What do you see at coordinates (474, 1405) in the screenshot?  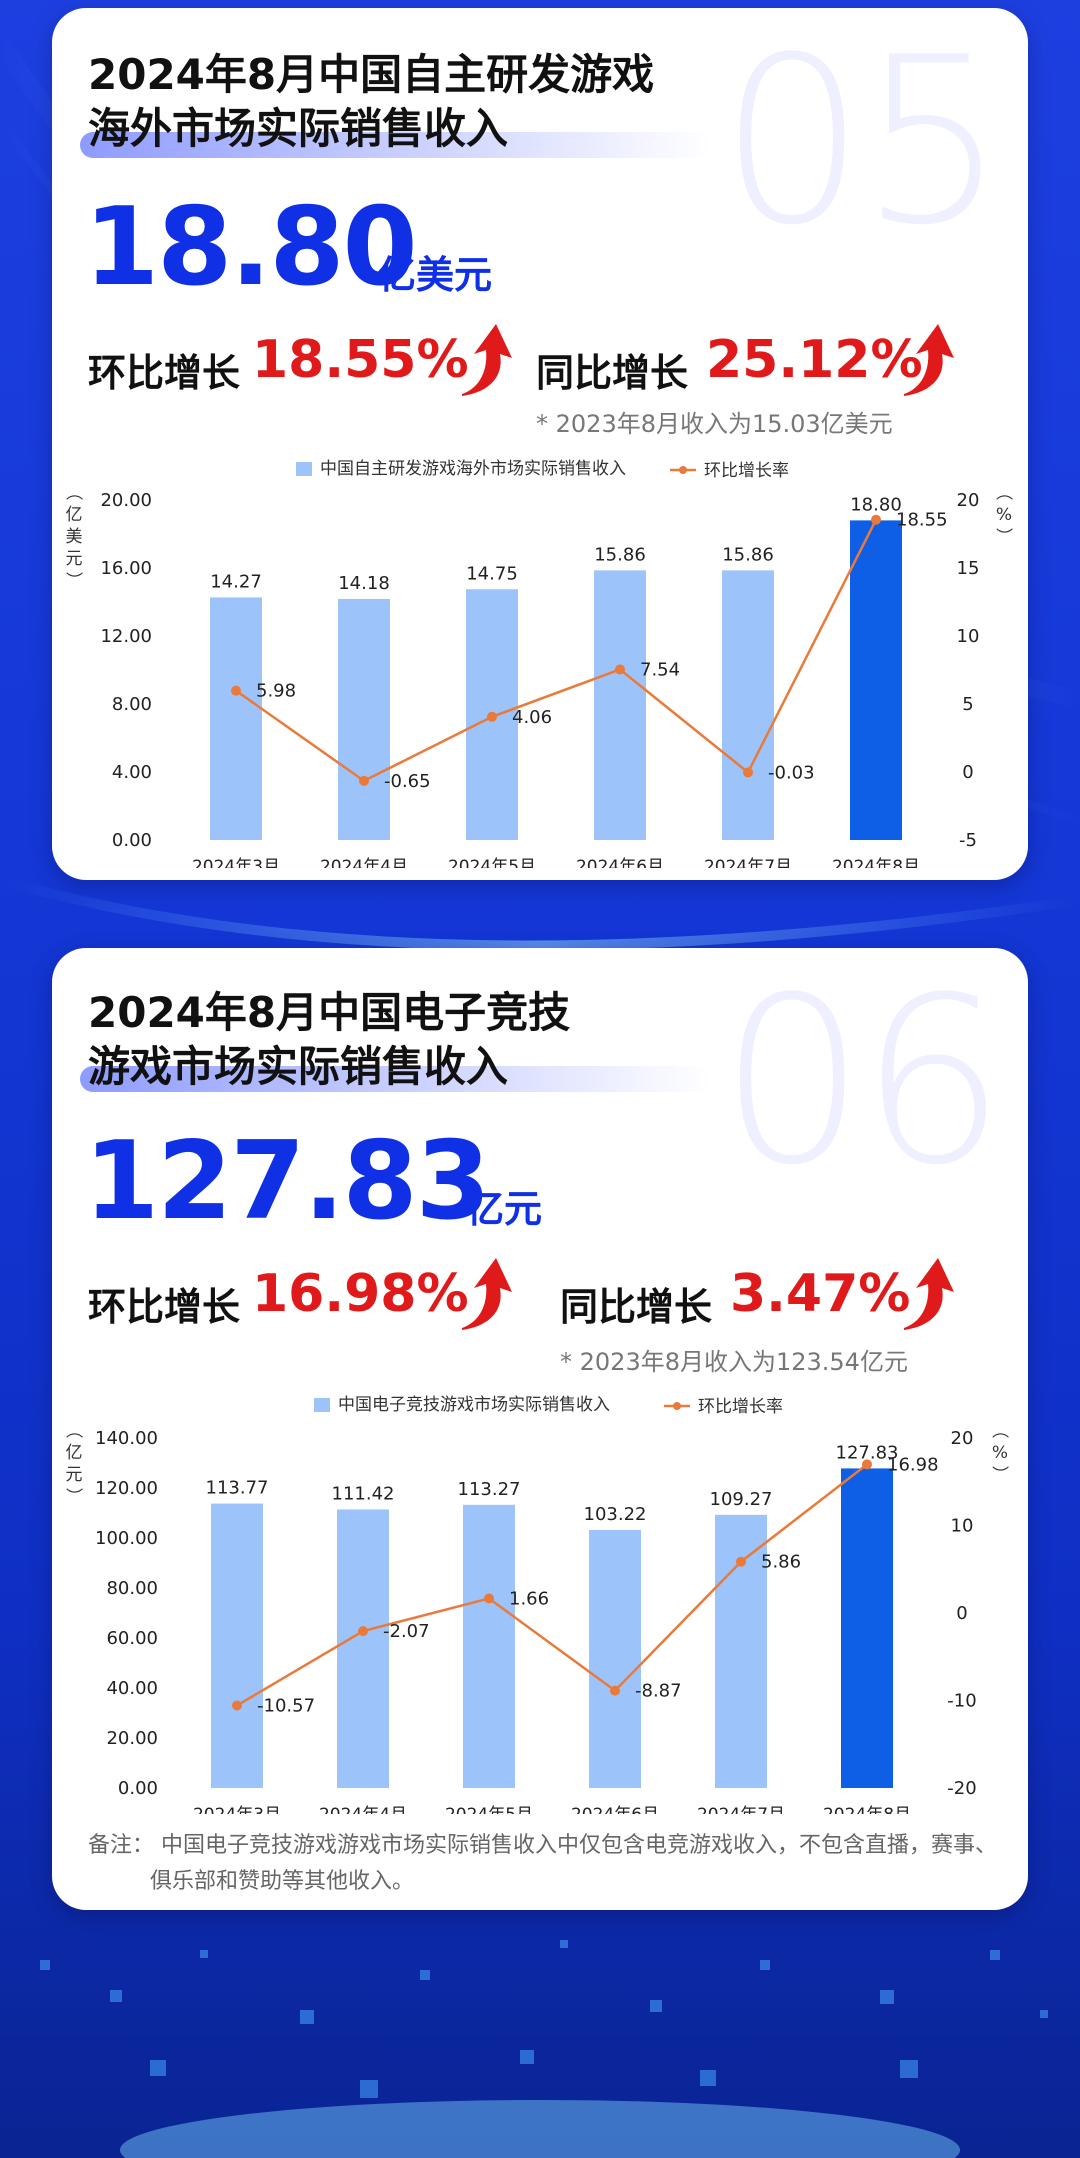 I see `legend-bar-label: 中国电子竞技游戏市场实际销售收入` at bounding box center [474, 1405].